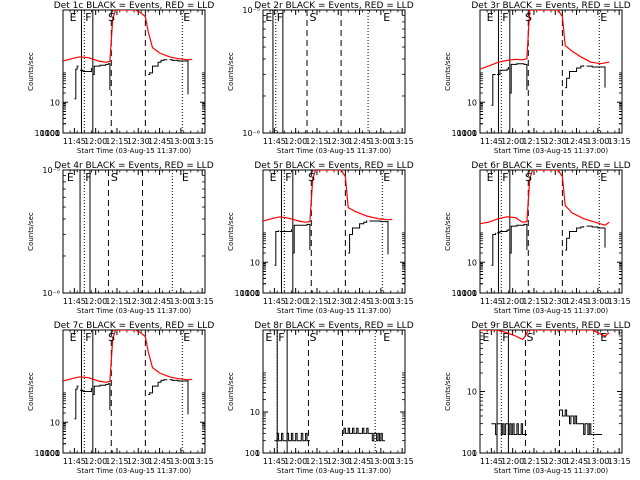 The width and height of the screenshot is (640, 480). Describe the element at coordinates (312, 17) in the screenshot. I see `marker-label: S` at that location.